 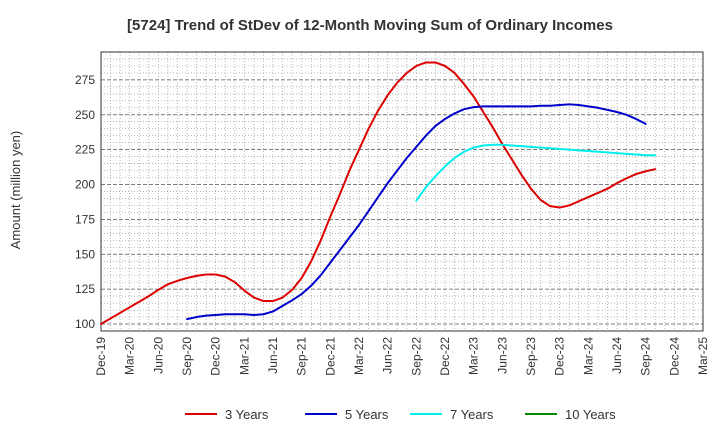 I want to click on x-tick-label: Dec-21, so click(x=330, y=356).